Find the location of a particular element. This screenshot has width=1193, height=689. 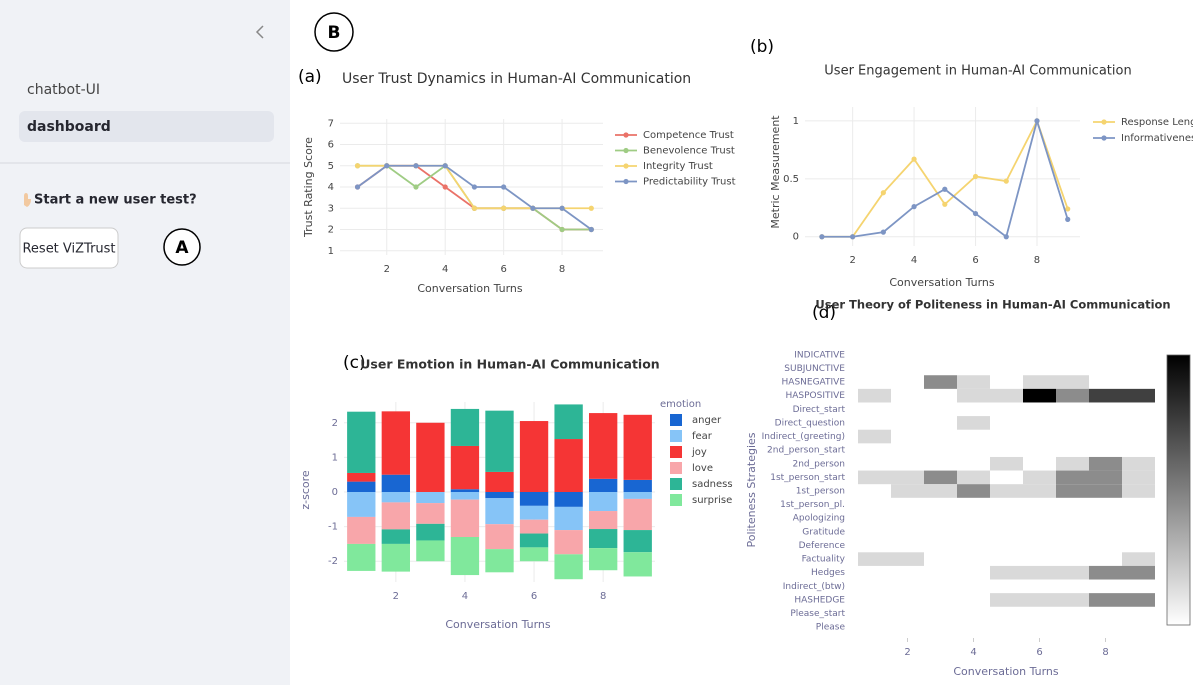

button-label: Reset ViZTrust is located at coordinates (68, 249).